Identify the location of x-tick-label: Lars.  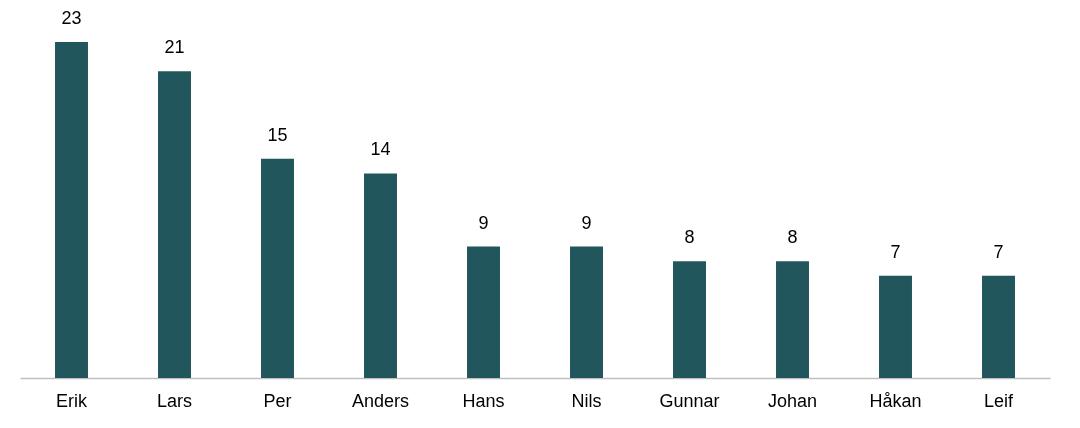
(174, 400).